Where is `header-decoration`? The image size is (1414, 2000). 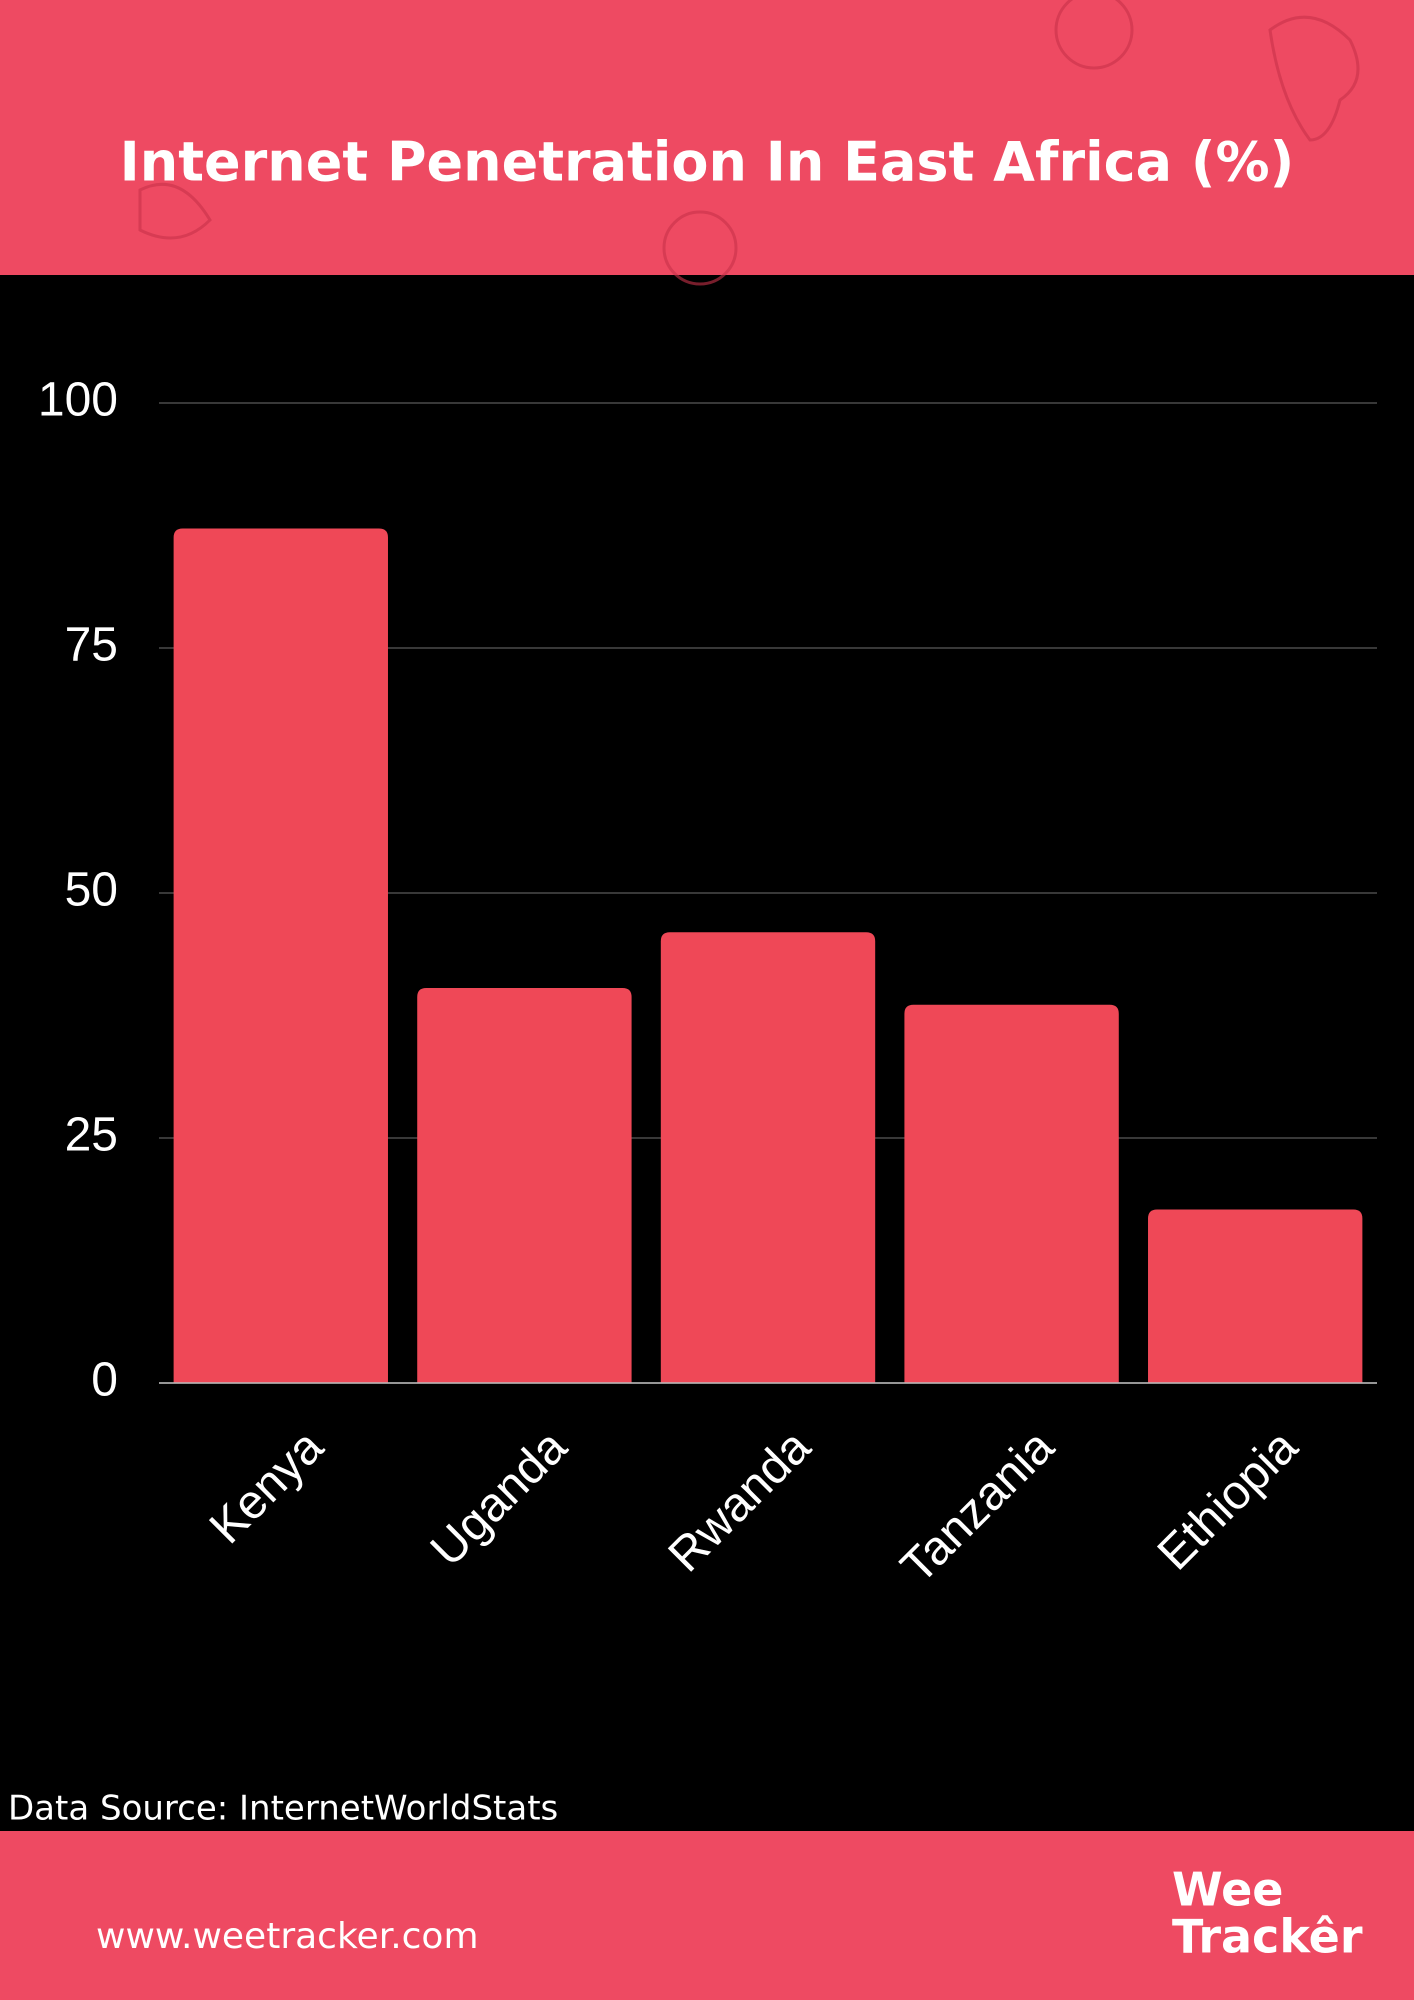
header-decoration is located at coordinates (749, 143).